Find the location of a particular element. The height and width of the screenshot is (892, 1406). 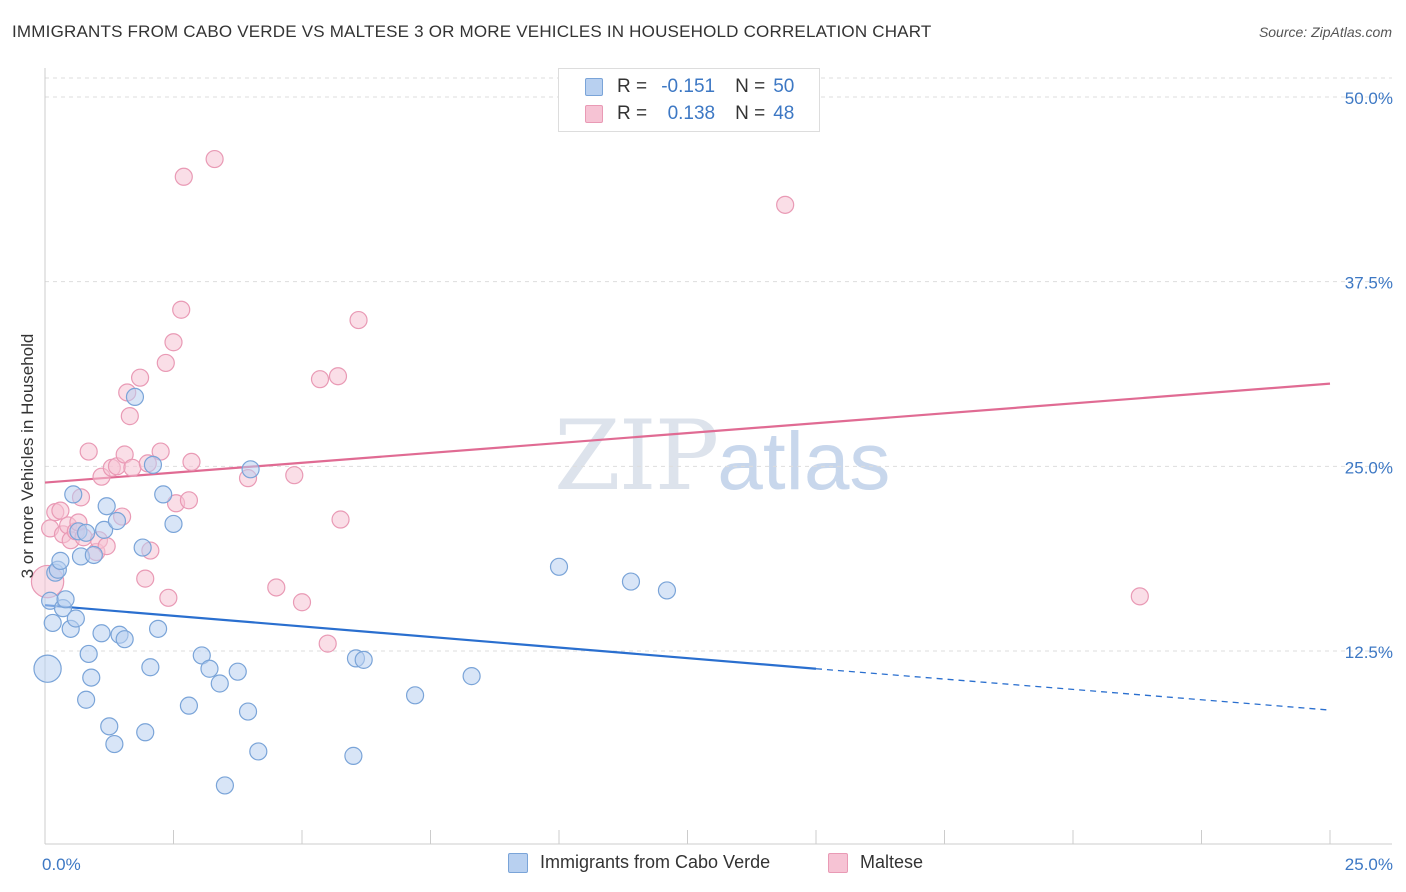

watermark-zip: ZIP is located at coordinates (636, 456).